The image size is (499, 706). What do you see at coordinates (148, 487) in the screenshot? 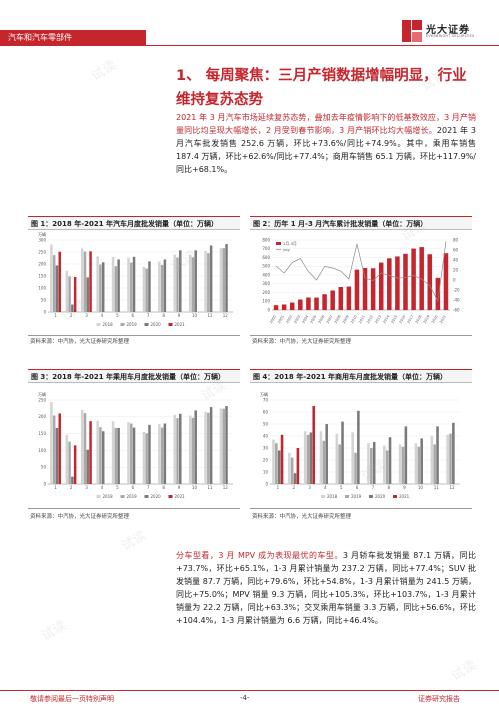
I see `x-tick-label: 7` at bounding box center [148, 487].